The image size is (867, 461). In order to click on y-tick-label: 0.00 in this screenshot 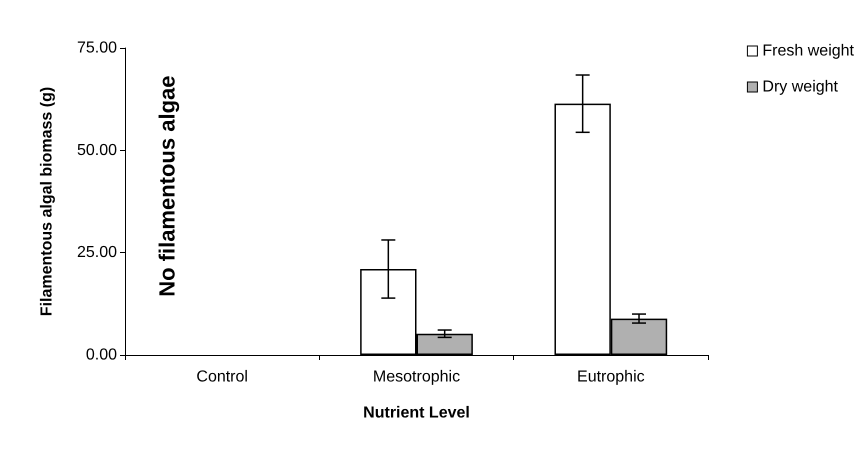, I will do `click(102, 355)`.